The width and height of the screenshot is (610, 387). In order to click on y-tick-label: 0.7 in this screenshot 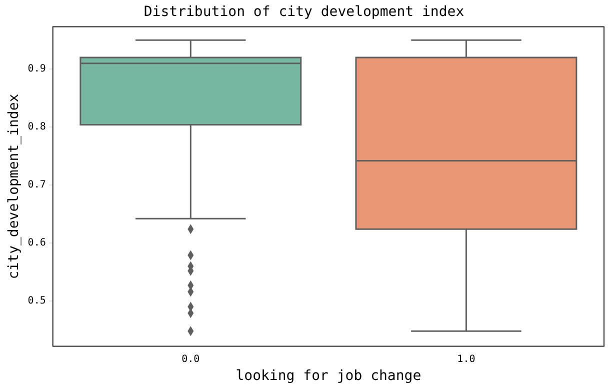, I will do `click(37, 185)`.